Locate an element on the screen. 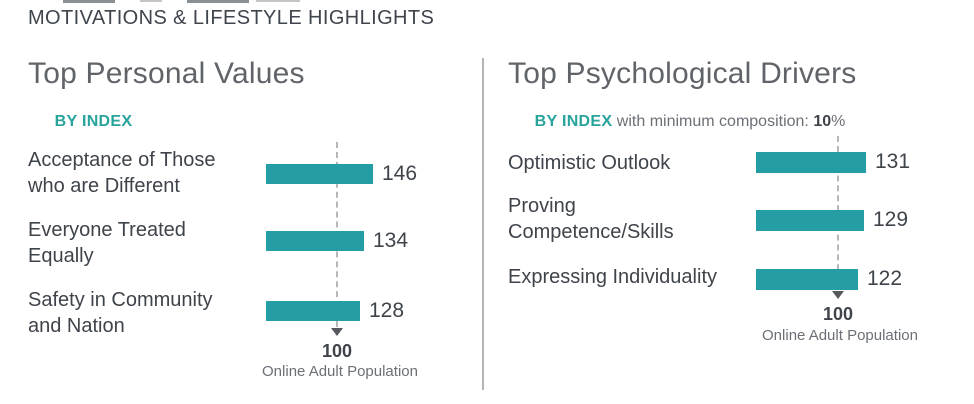  category-label: Proving Competence/Skills is located at coordinates (591, 219).